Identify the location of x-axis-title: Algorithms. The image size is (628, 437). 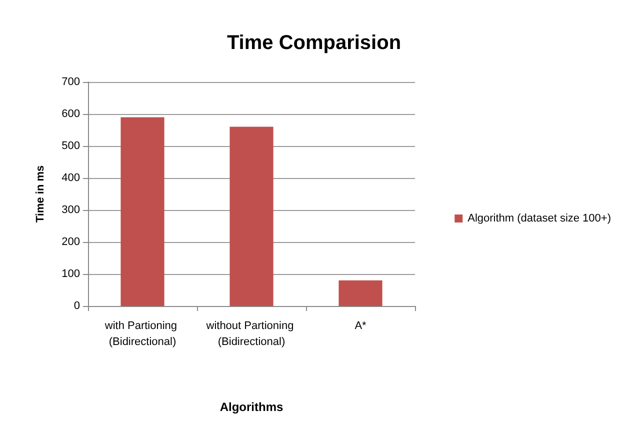
(252, 407).